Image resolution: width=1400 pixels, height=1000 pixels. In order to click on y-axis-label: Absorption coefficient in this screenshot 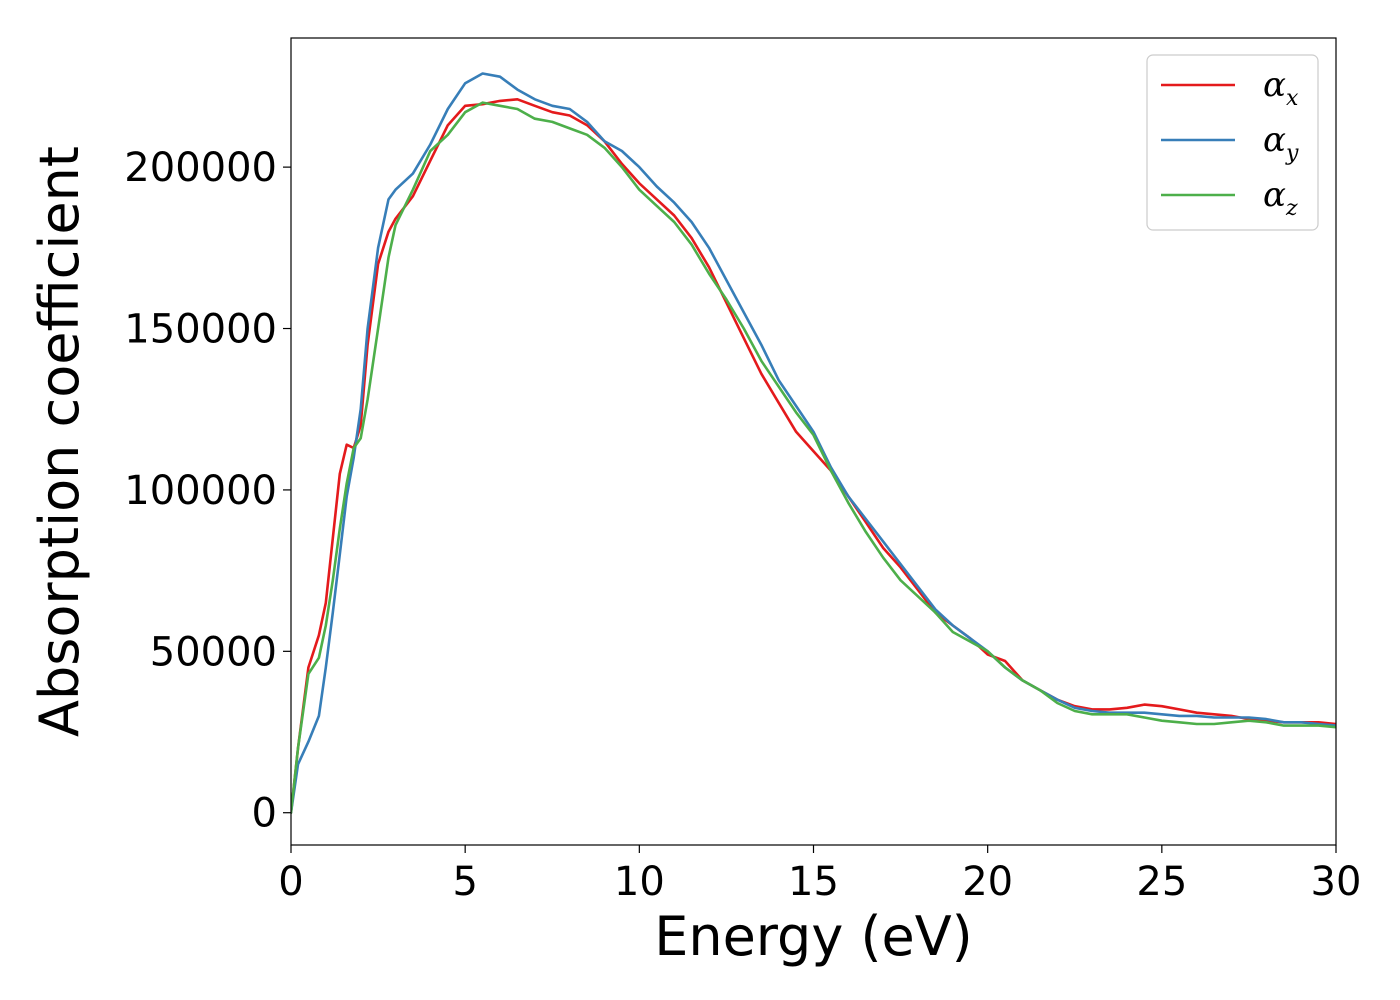, I will do `click(59, 441)`.